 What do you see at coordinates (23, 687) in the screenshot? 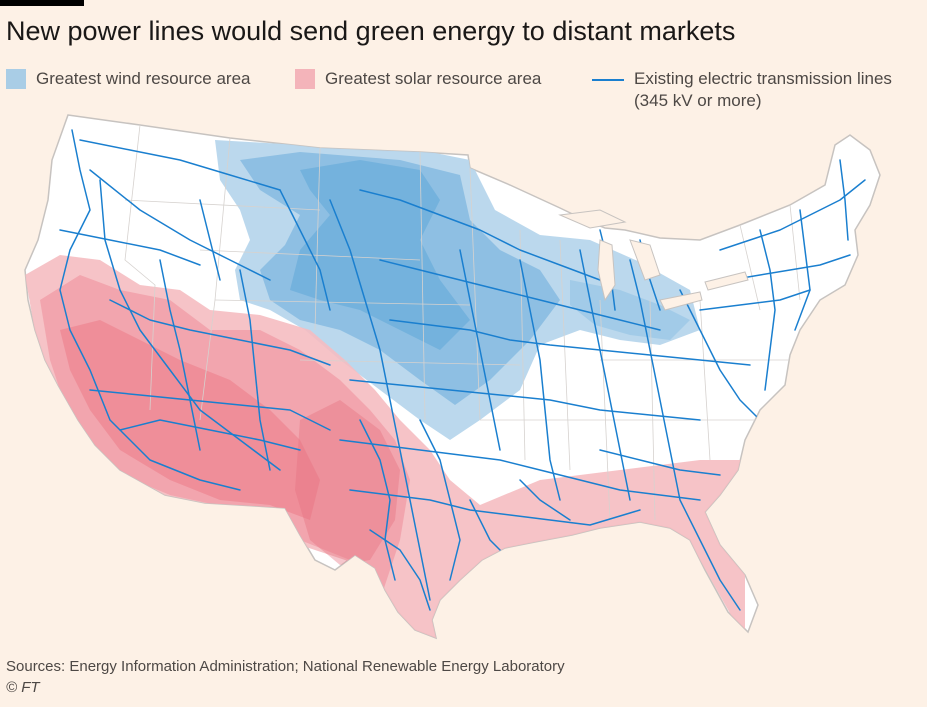
I see `copyright-note: © FT` at bounding box center [23, 687].